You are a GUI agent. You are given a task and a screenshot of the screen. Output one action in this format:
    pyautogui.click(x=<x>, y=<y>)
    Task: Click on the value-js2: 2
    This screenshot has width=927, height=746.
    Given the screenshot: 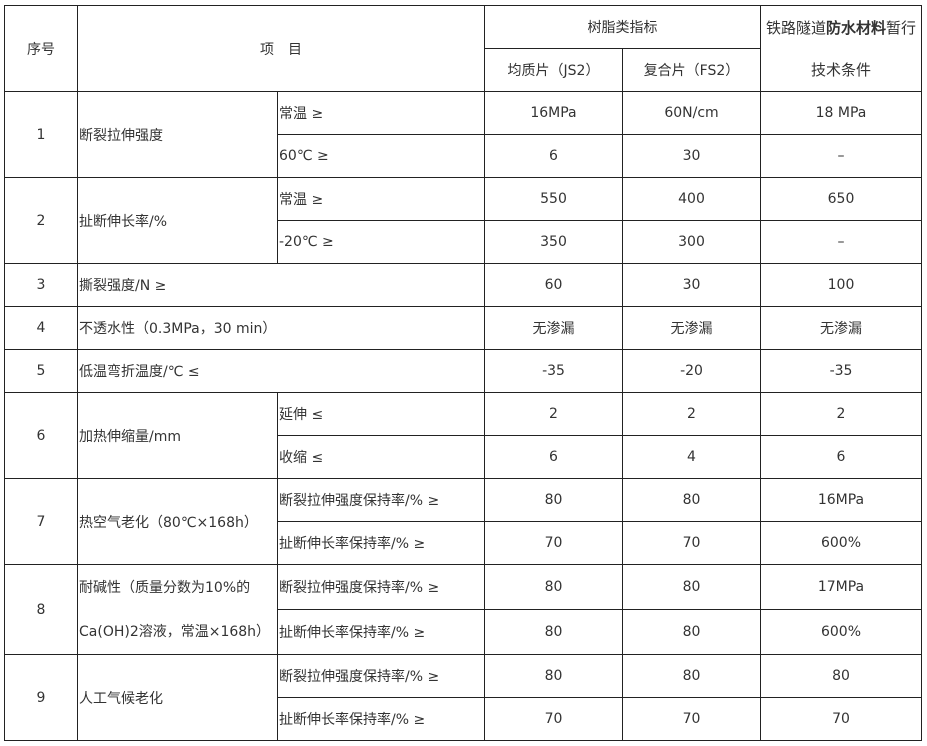 What is the action you would take?
    pyautogui.click(x=553, y=414)
    